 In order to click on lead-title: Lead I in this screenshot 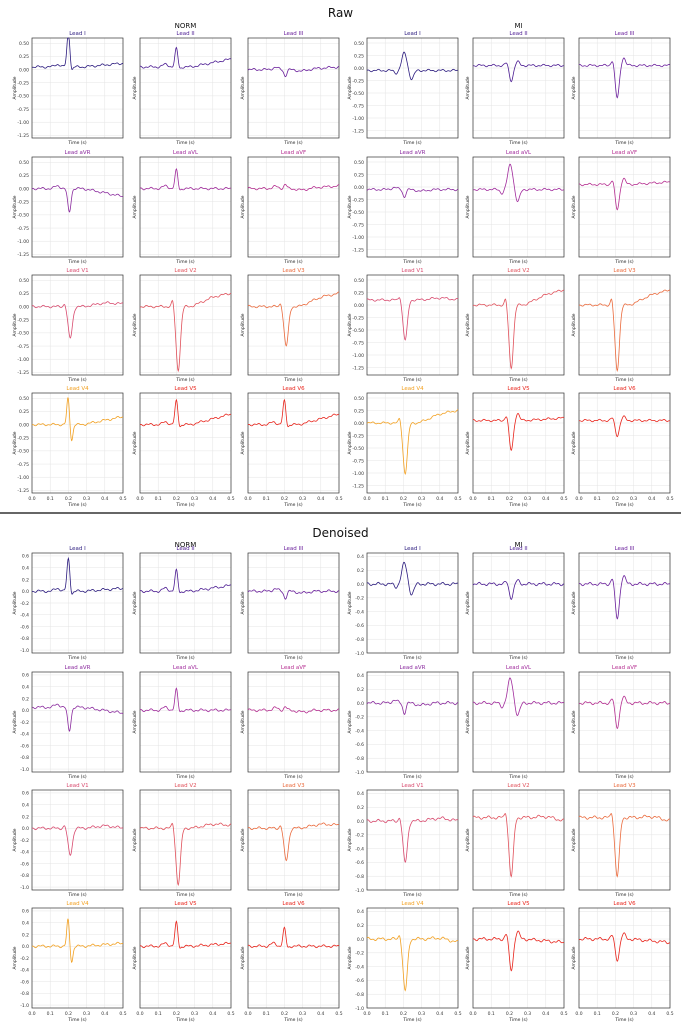, I will do `click(412, 549)`.